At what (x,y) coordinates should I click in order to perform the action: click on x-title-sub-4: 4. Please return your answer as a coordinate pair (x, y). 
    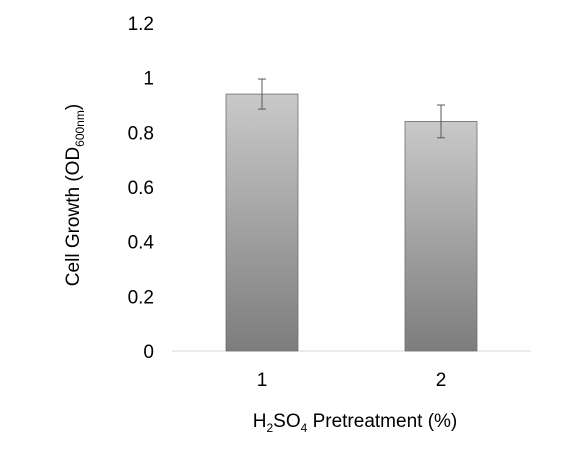
    Looking at the image, I should click on (304, 428).